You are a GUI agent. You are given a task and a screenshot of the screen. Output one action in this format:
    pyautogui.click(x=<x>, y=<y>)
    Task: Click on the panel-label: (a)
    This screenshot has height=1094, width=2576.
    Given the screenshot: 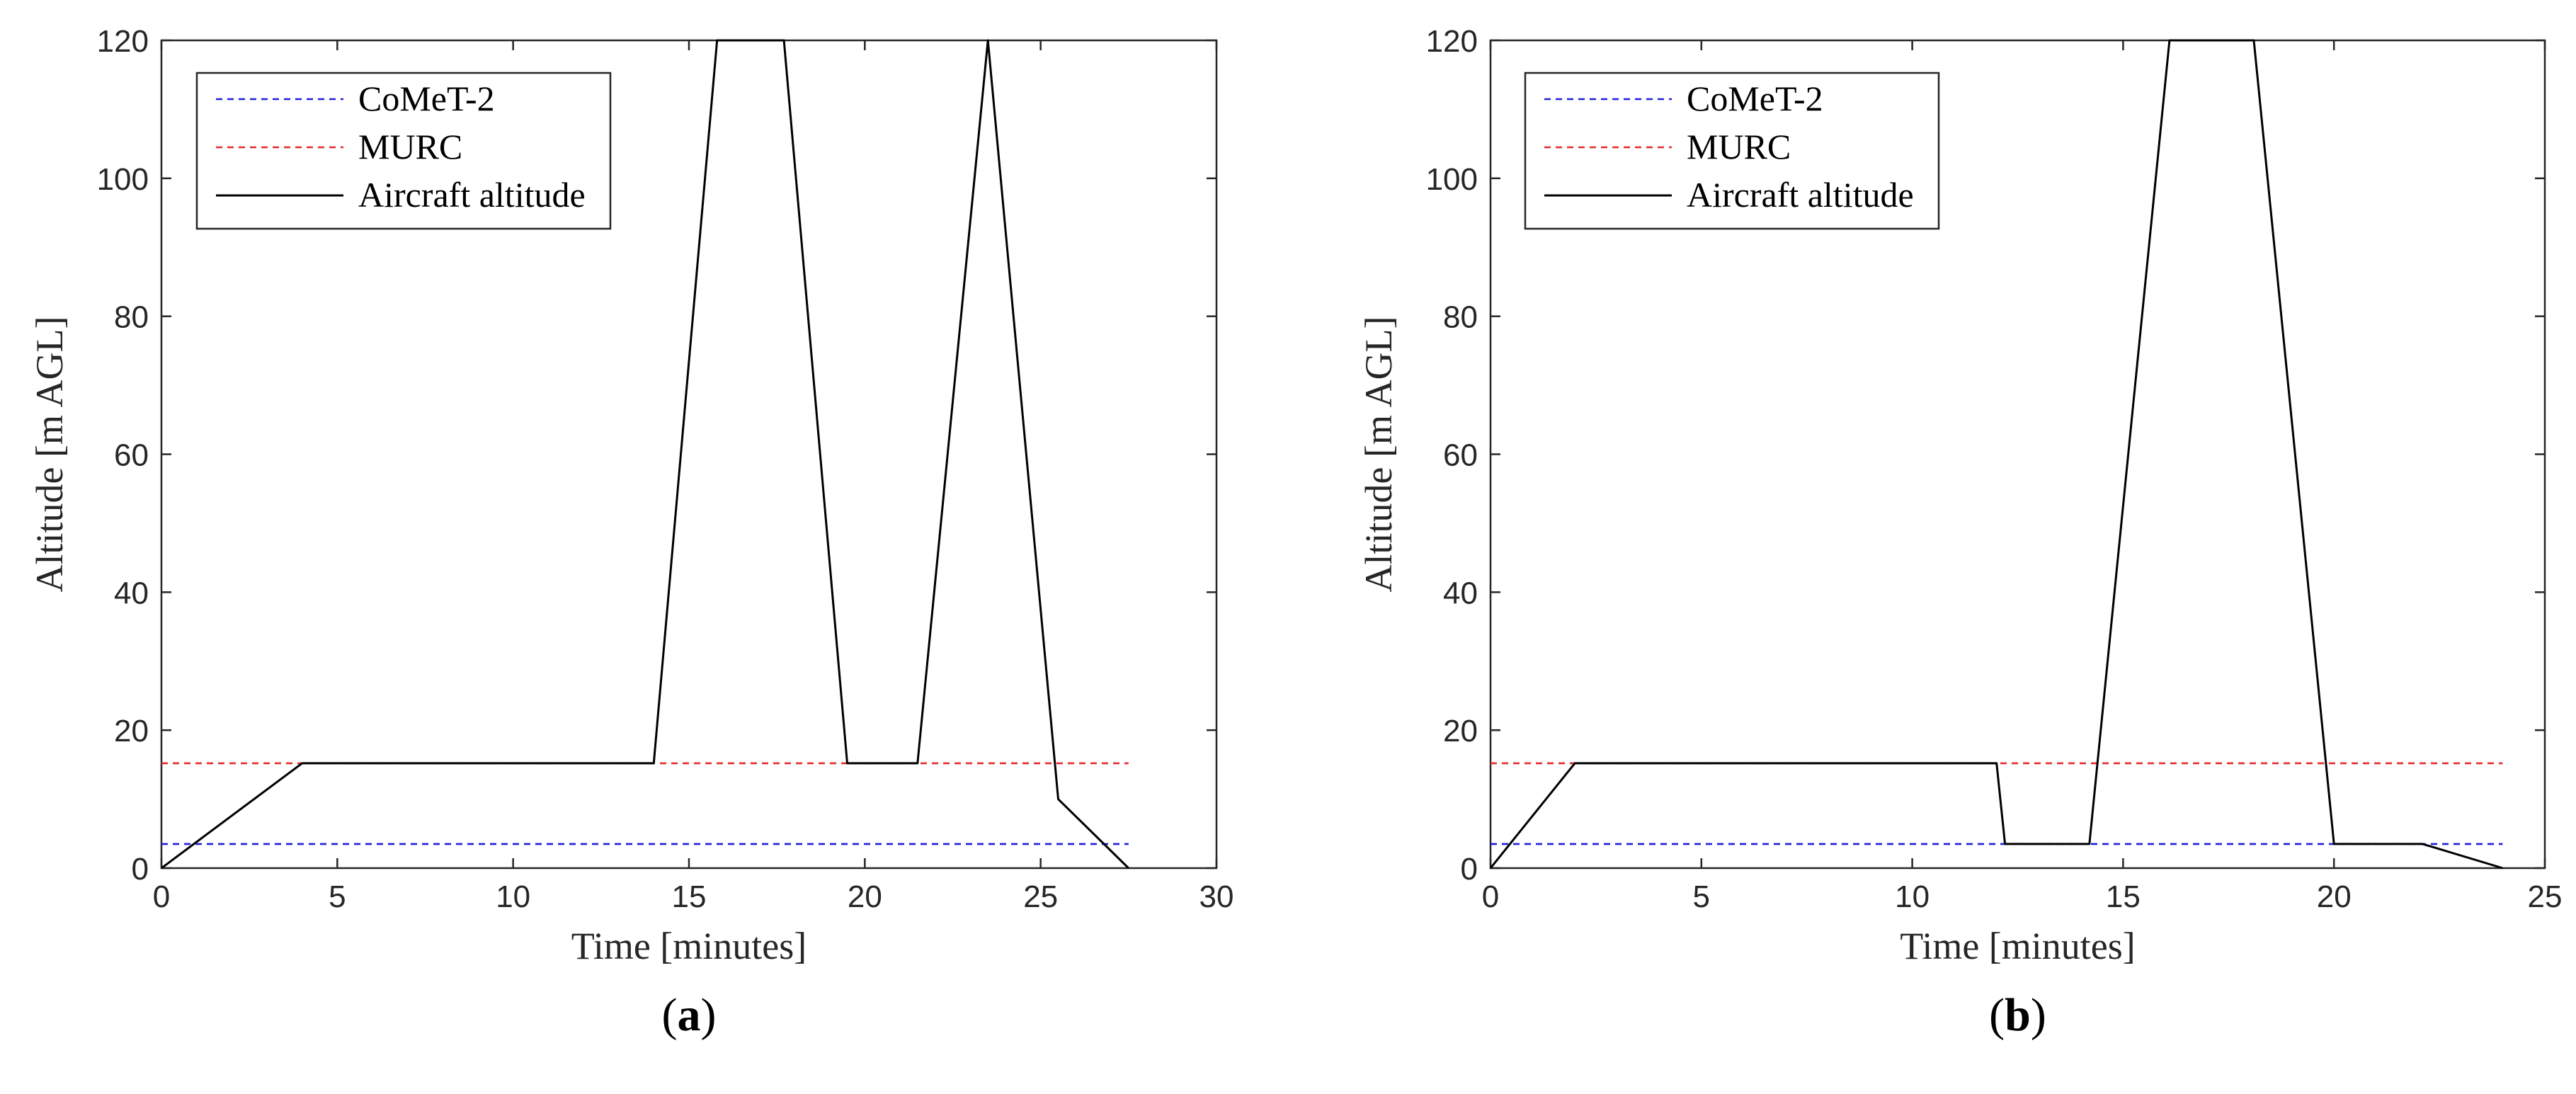 What is the action you would take?
    pyautogui.click(x=690, y=1015)
    